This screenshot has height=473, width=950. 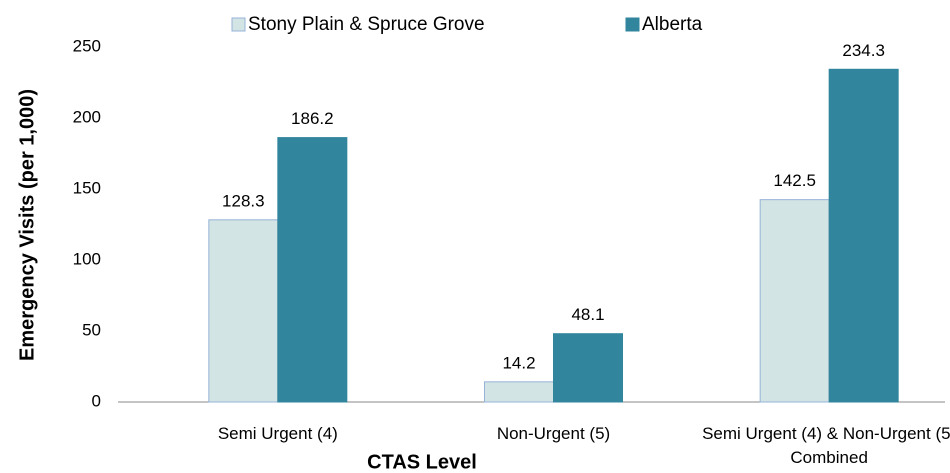 What do you see at coordinates (27, 225) in the screenshot?
I see `y-axis-title: Emergency Visits (per 1,000)` at bounding box center [27, 225].